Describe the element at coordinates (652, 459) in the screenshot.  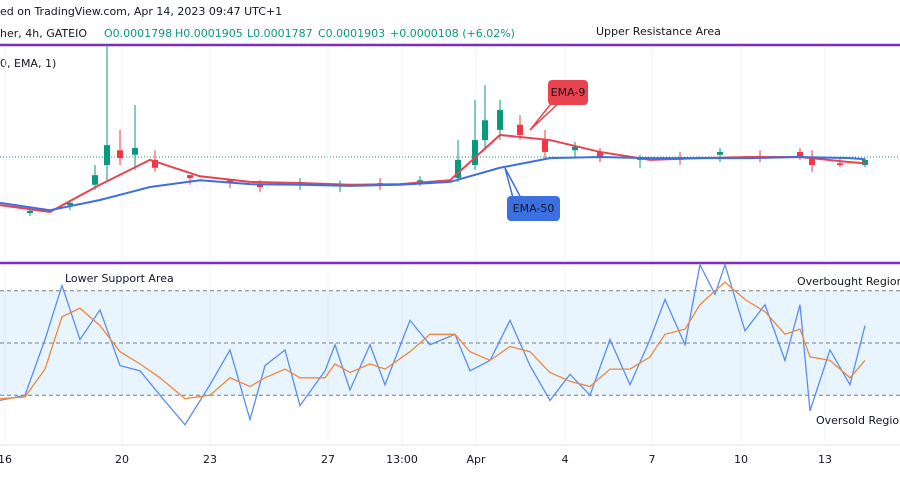
I see `x-tick-label: 7` at that location.